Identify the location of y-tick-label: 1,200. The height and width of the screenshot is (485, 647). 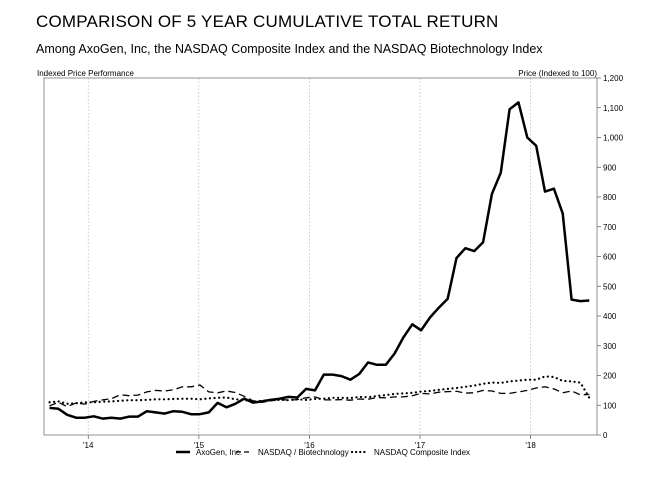
(613, 78).